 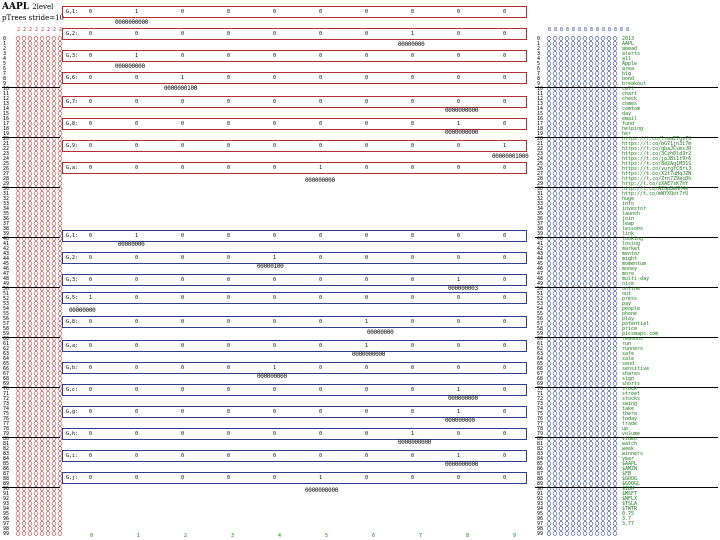 What do you see at coordinates (540, 524) in the screenshot?
I see `right-row-number: 97` at bounding box center [540, 524].